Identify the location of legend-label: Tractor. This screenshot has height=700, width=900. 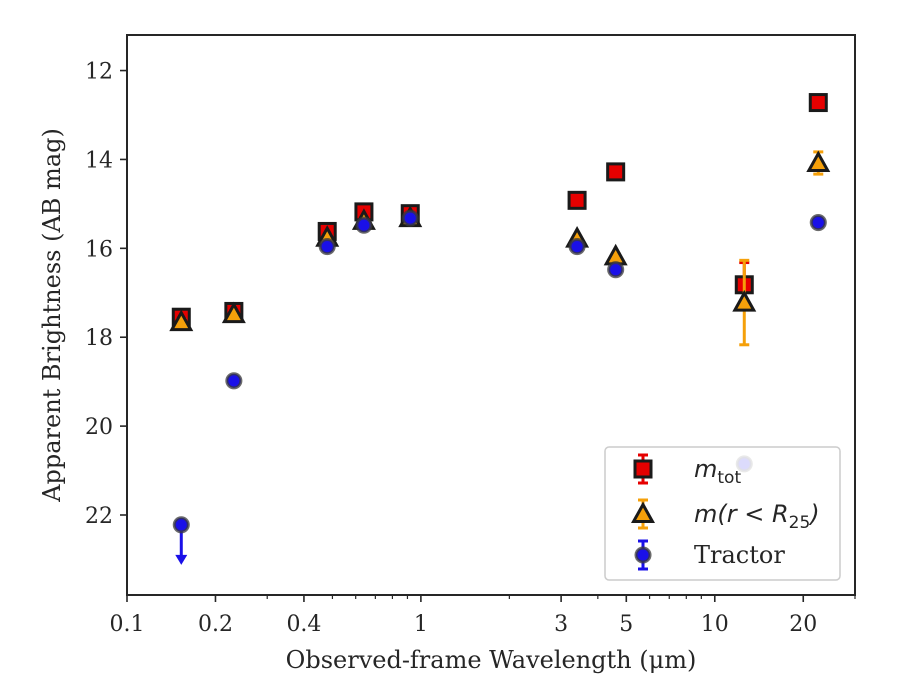
(739, 555).